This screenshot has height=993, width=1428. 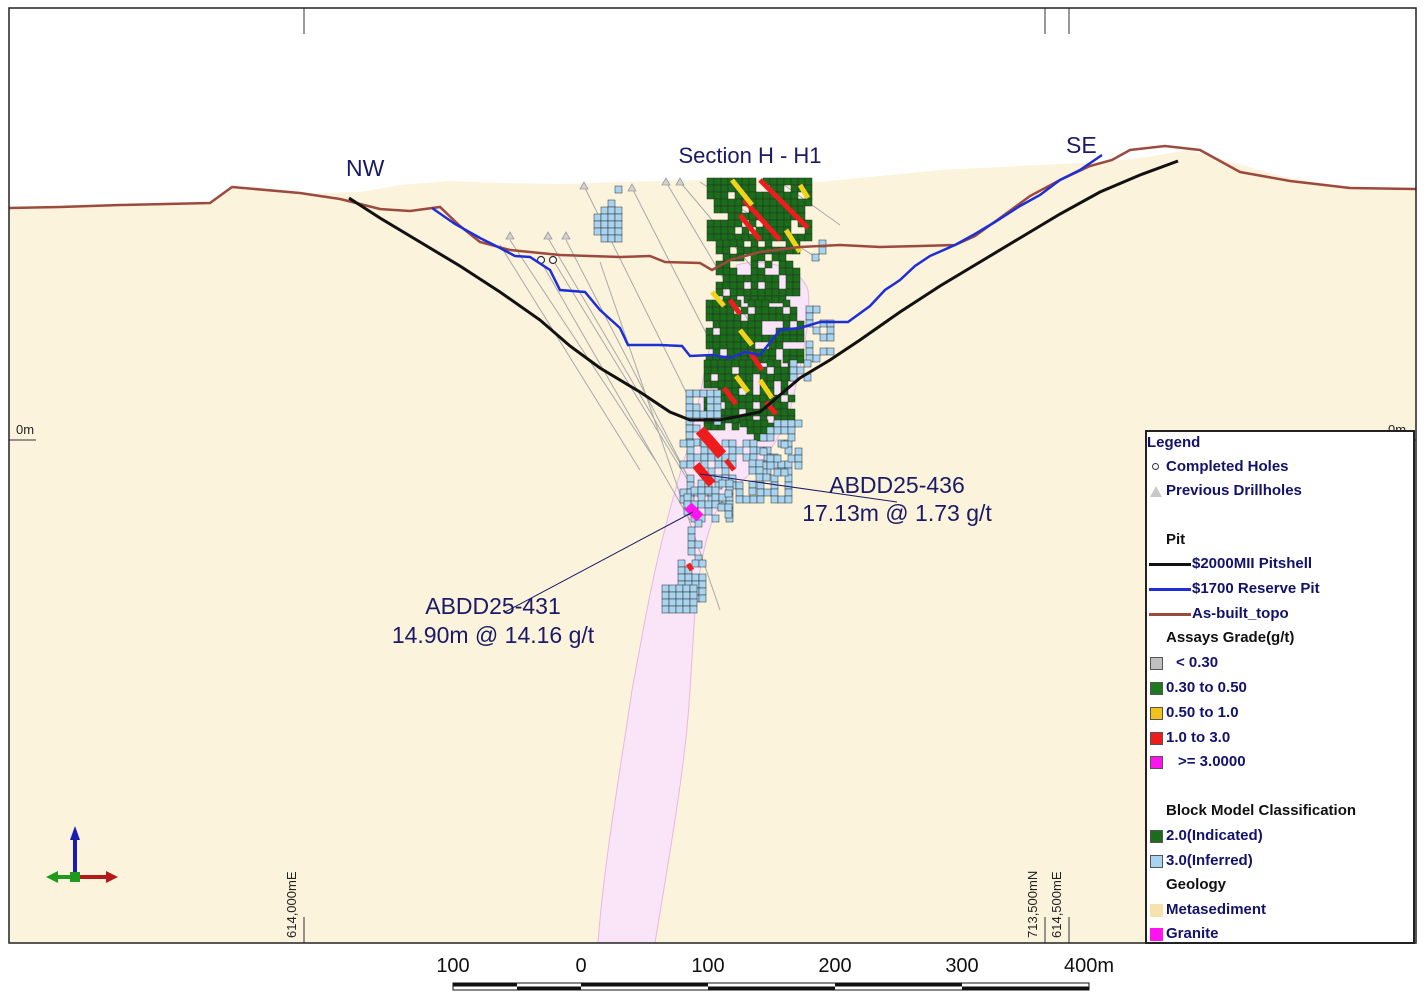 What do you see at coordinates (1198, 737) in the screenshot?
I see `legend-grade-4-label: 1.0 to 3.0` at bounding box center [1198, 737].